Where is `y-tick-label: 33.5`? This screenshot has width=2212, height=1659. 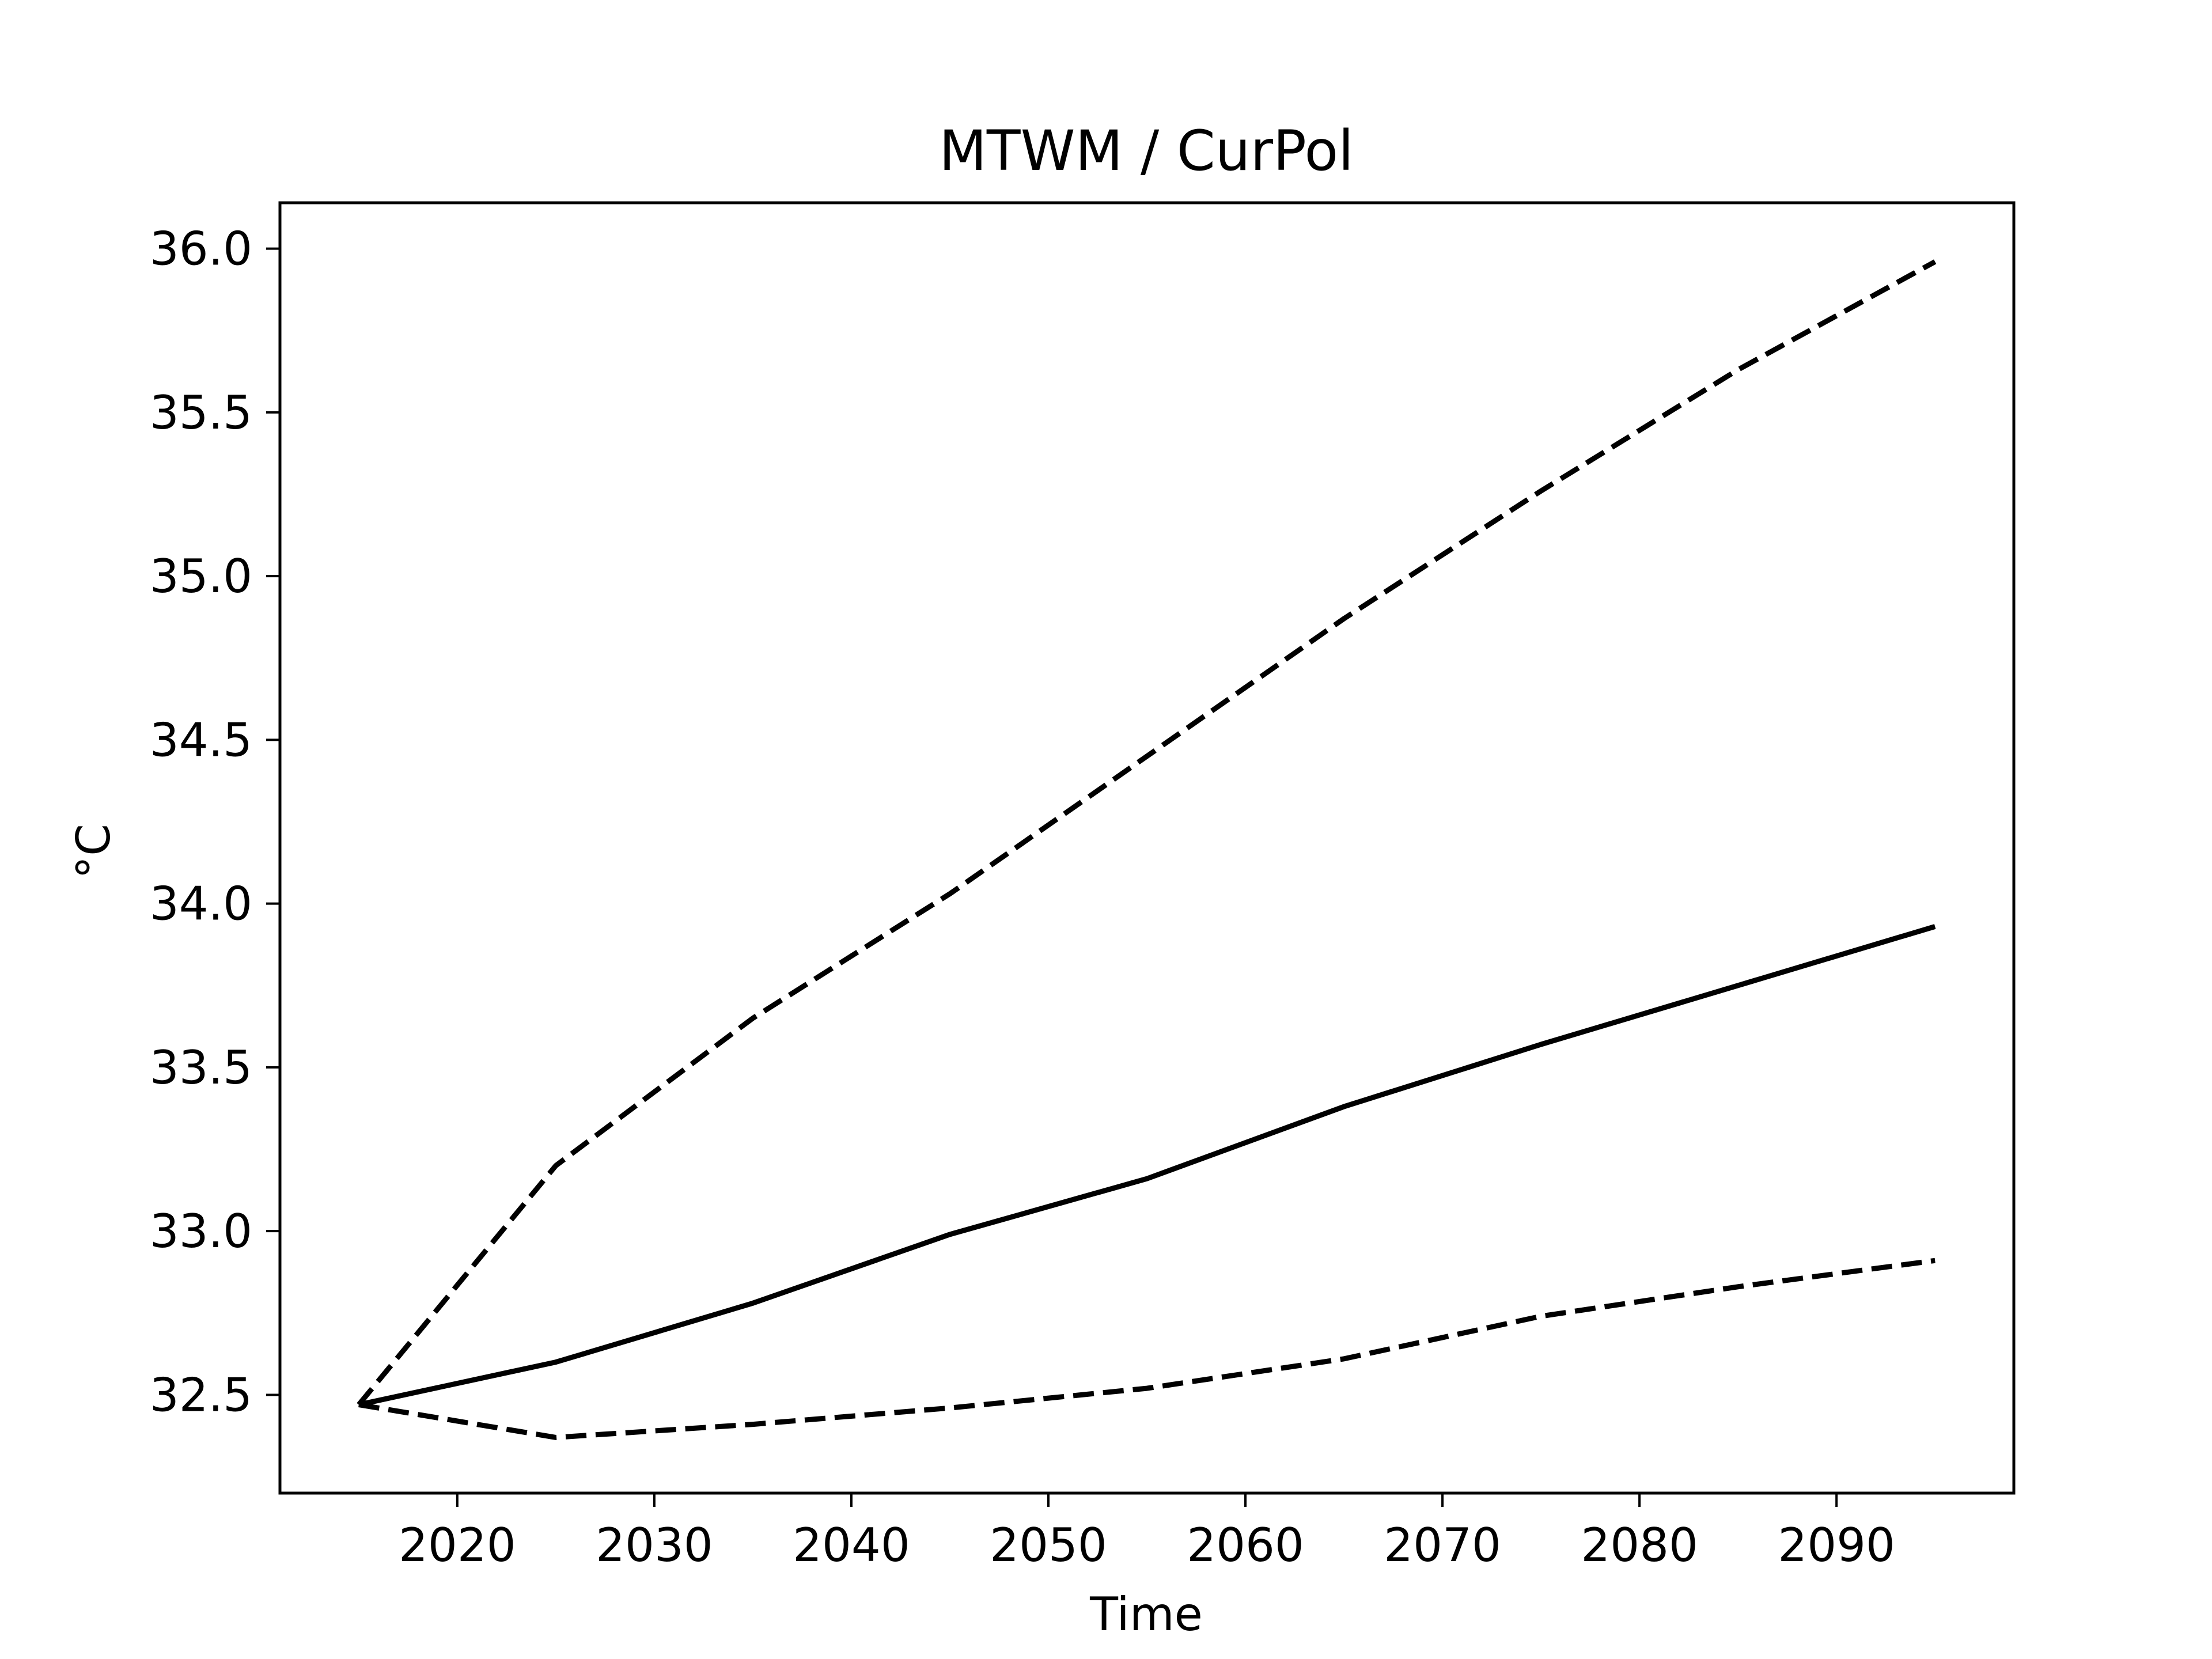 y-tick-label: 33.5 is located at coordinates (201, 1067).